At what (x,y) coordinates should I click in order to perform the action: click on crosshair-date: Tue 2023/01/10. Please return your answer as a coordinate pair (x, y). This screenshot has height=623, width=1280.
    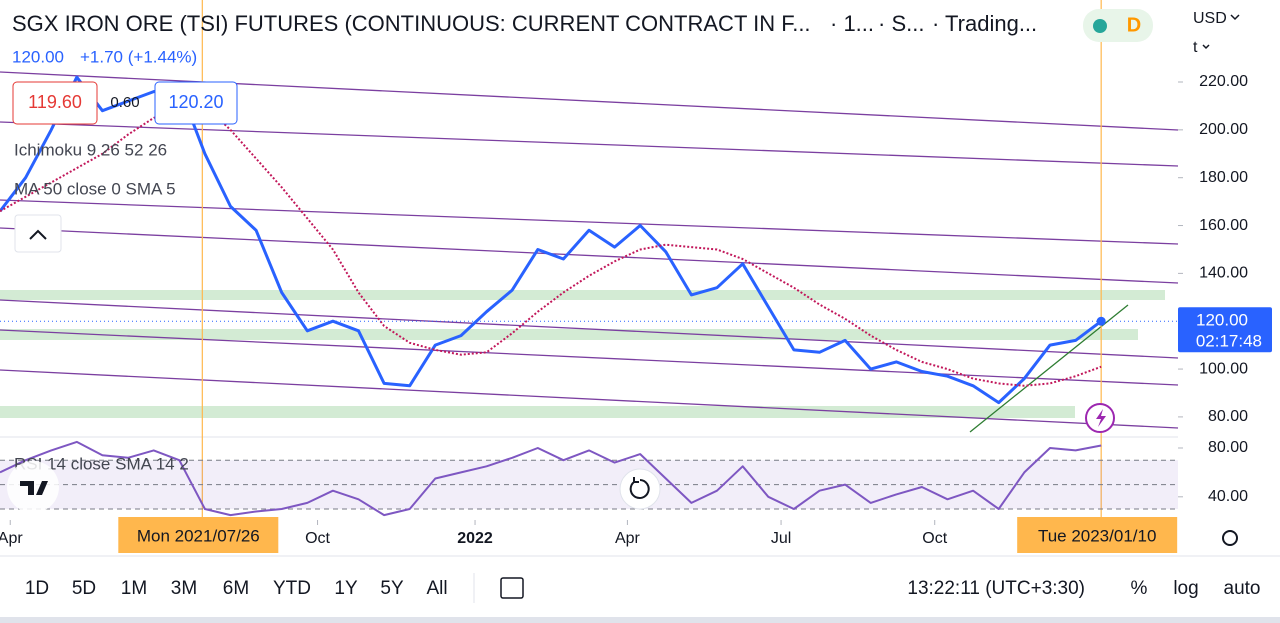
    Looking at the image, I should click on (1097, 535).